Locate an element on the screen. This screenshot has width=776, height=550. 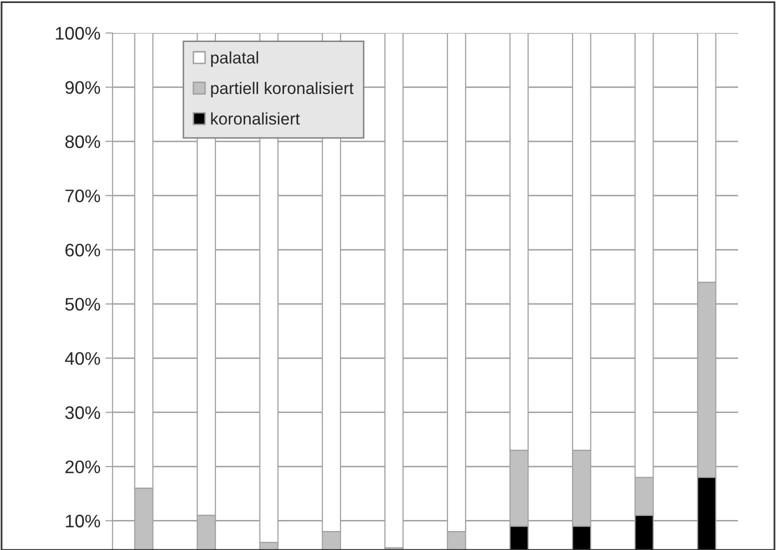
y-tick-label: 60% is located at coordinates (82, 250).